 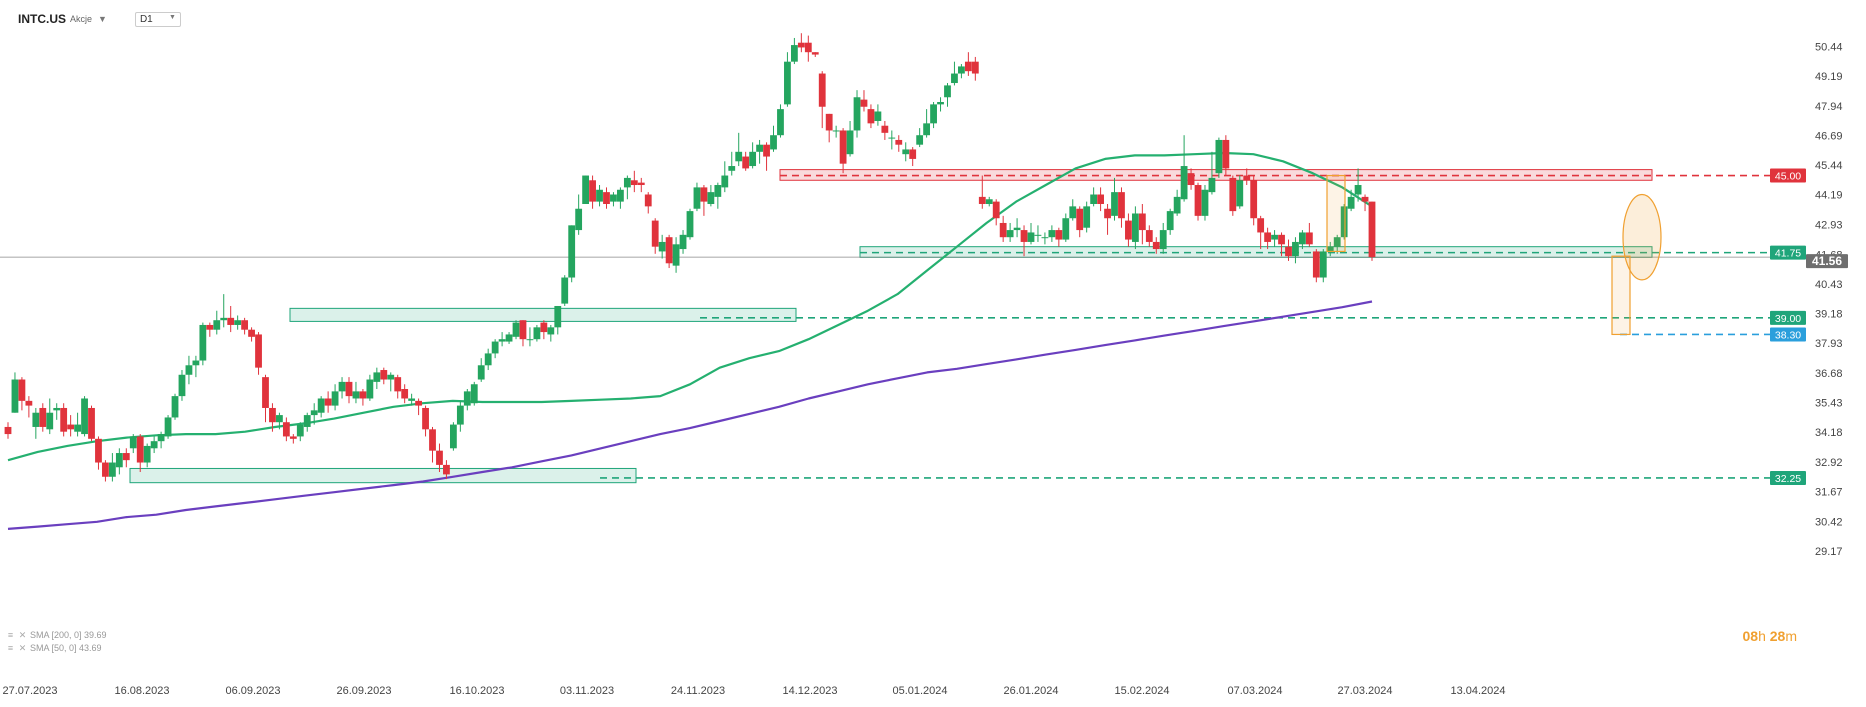 What do you see at coordinates (1621, 295) in the screenshot?
I see `highlight-box` at bounding box center [1621, 295].